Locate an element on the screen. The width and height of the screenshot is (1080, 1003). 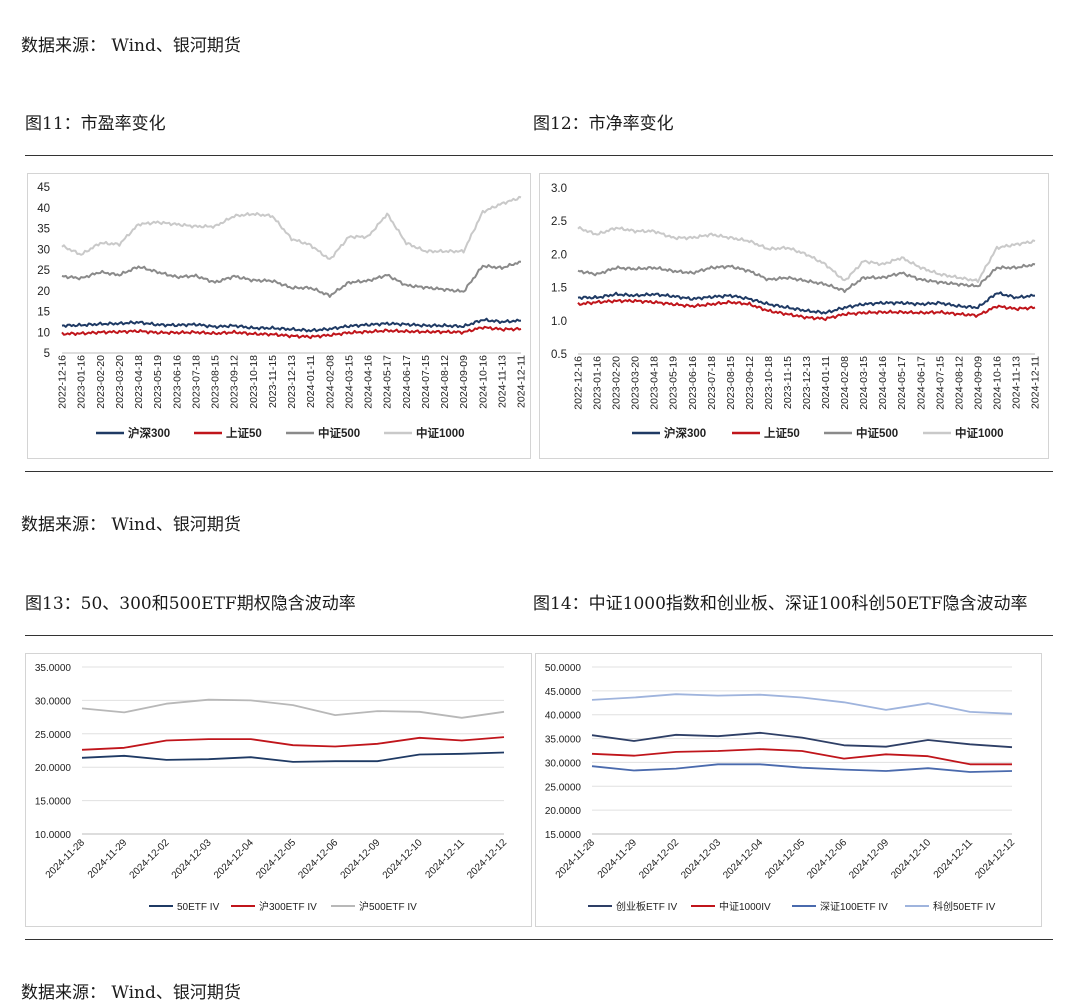
x-tick-label: 2023-09-12 is located at coordinates (235, 382).